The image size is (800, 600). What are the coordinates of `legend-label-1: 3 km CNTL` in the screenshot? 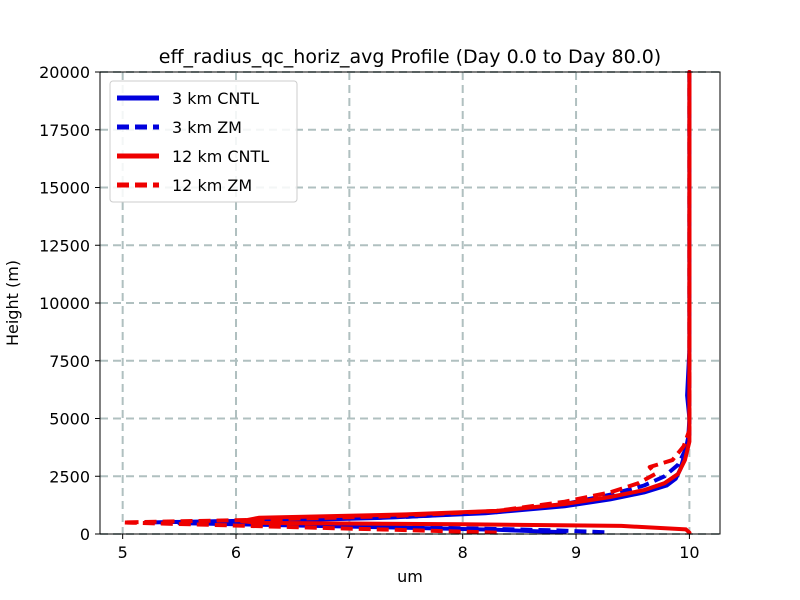 It's located at (215, 98).